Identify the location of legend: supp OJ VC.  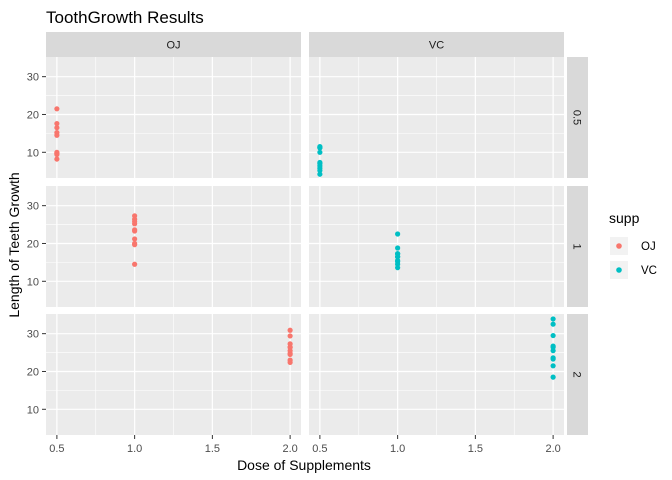
(633, 244).